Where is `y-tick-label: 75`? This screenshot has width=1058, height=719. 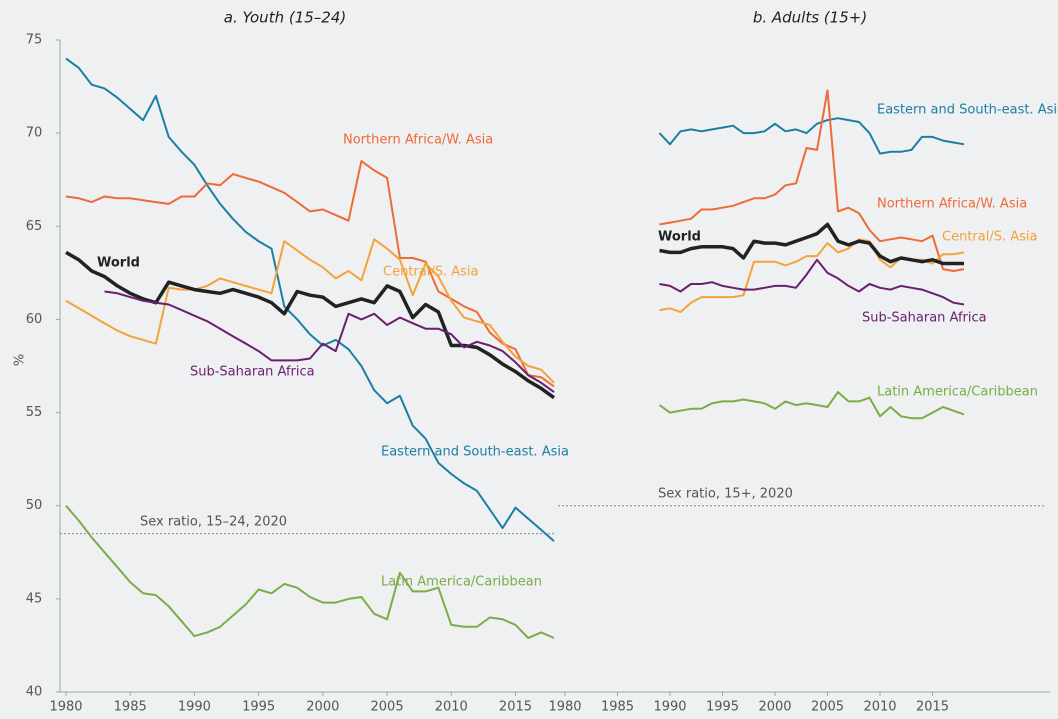
y-tick-label: 75 is located at coordinates (34, 40).